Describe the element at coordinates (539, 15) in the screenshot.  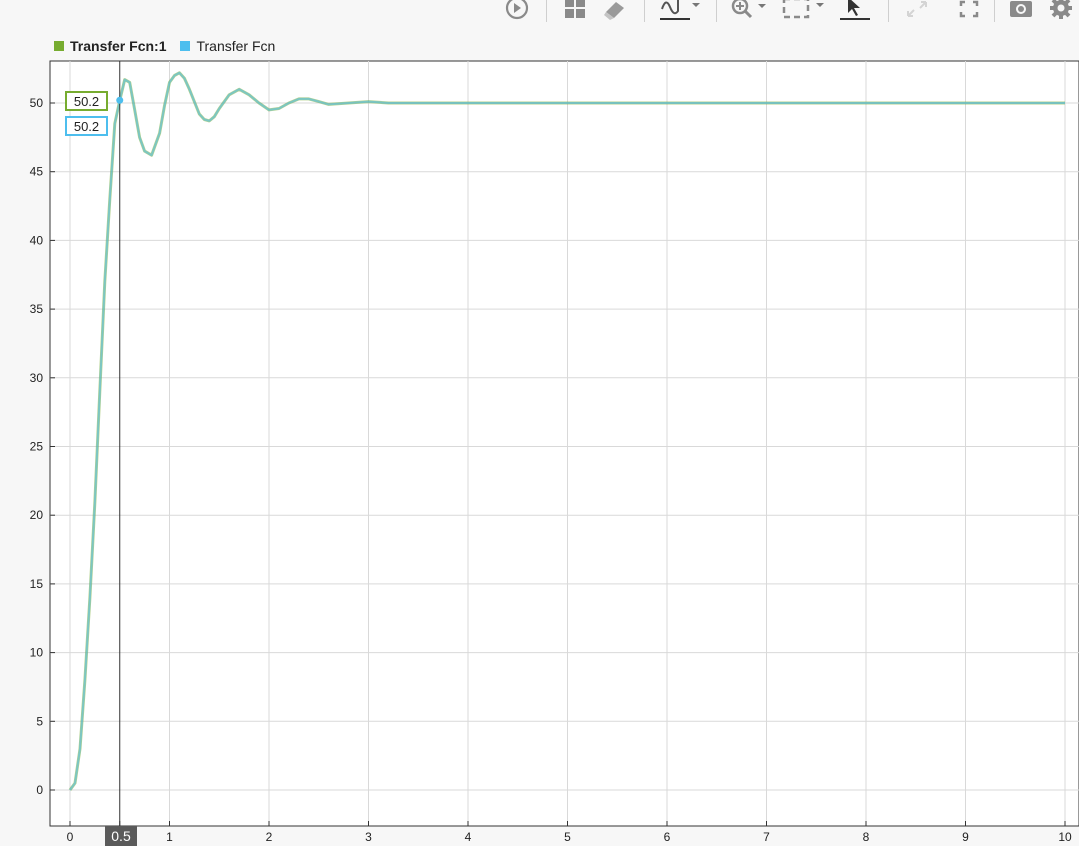
I see `toolbar` at that location.